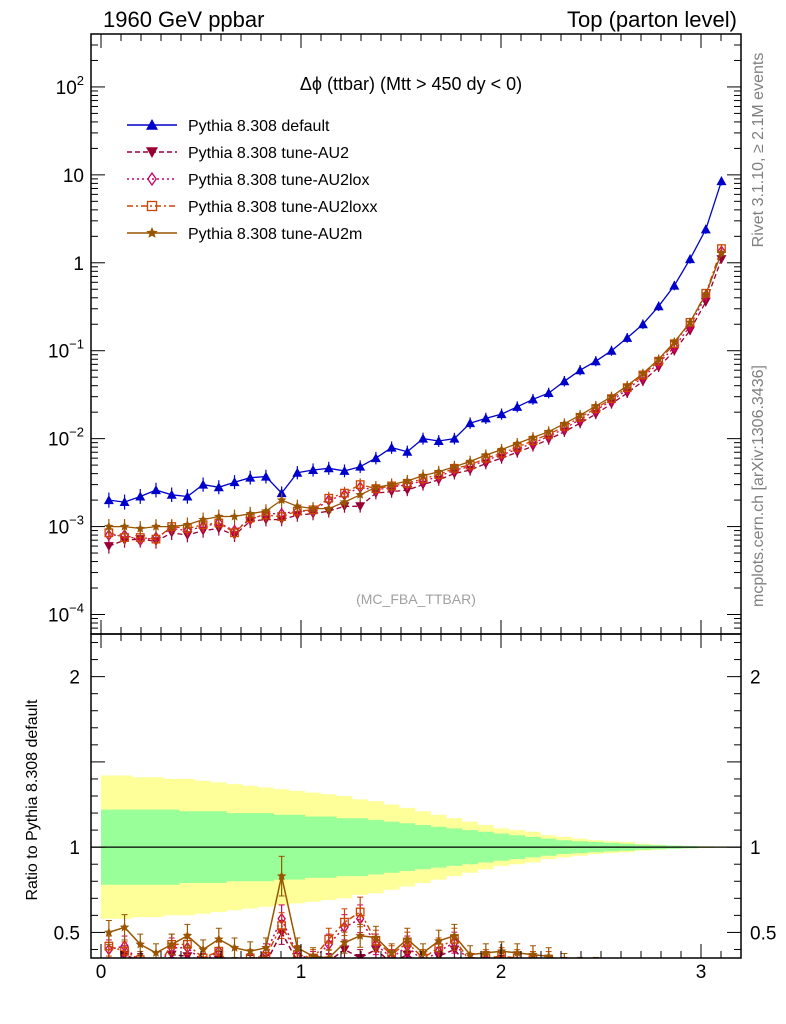 The height and width of the screenshot is (1024, 786). I want to click on y-tick-label: 10⁻¹, so click(66, 350).